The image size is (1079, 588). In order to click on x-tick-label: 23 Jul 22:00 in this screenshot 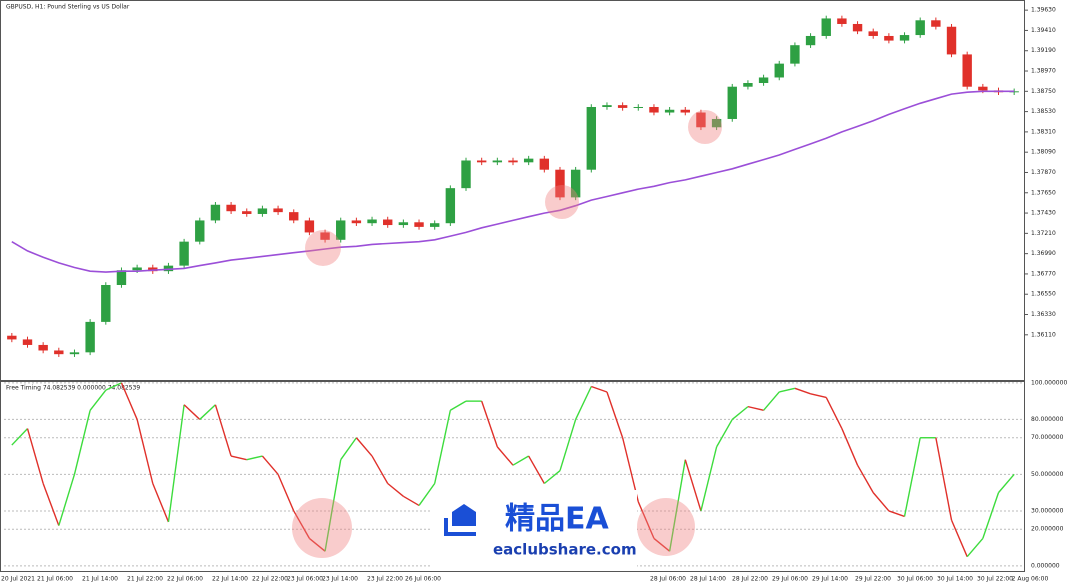, I will do `click(385, 579)`.